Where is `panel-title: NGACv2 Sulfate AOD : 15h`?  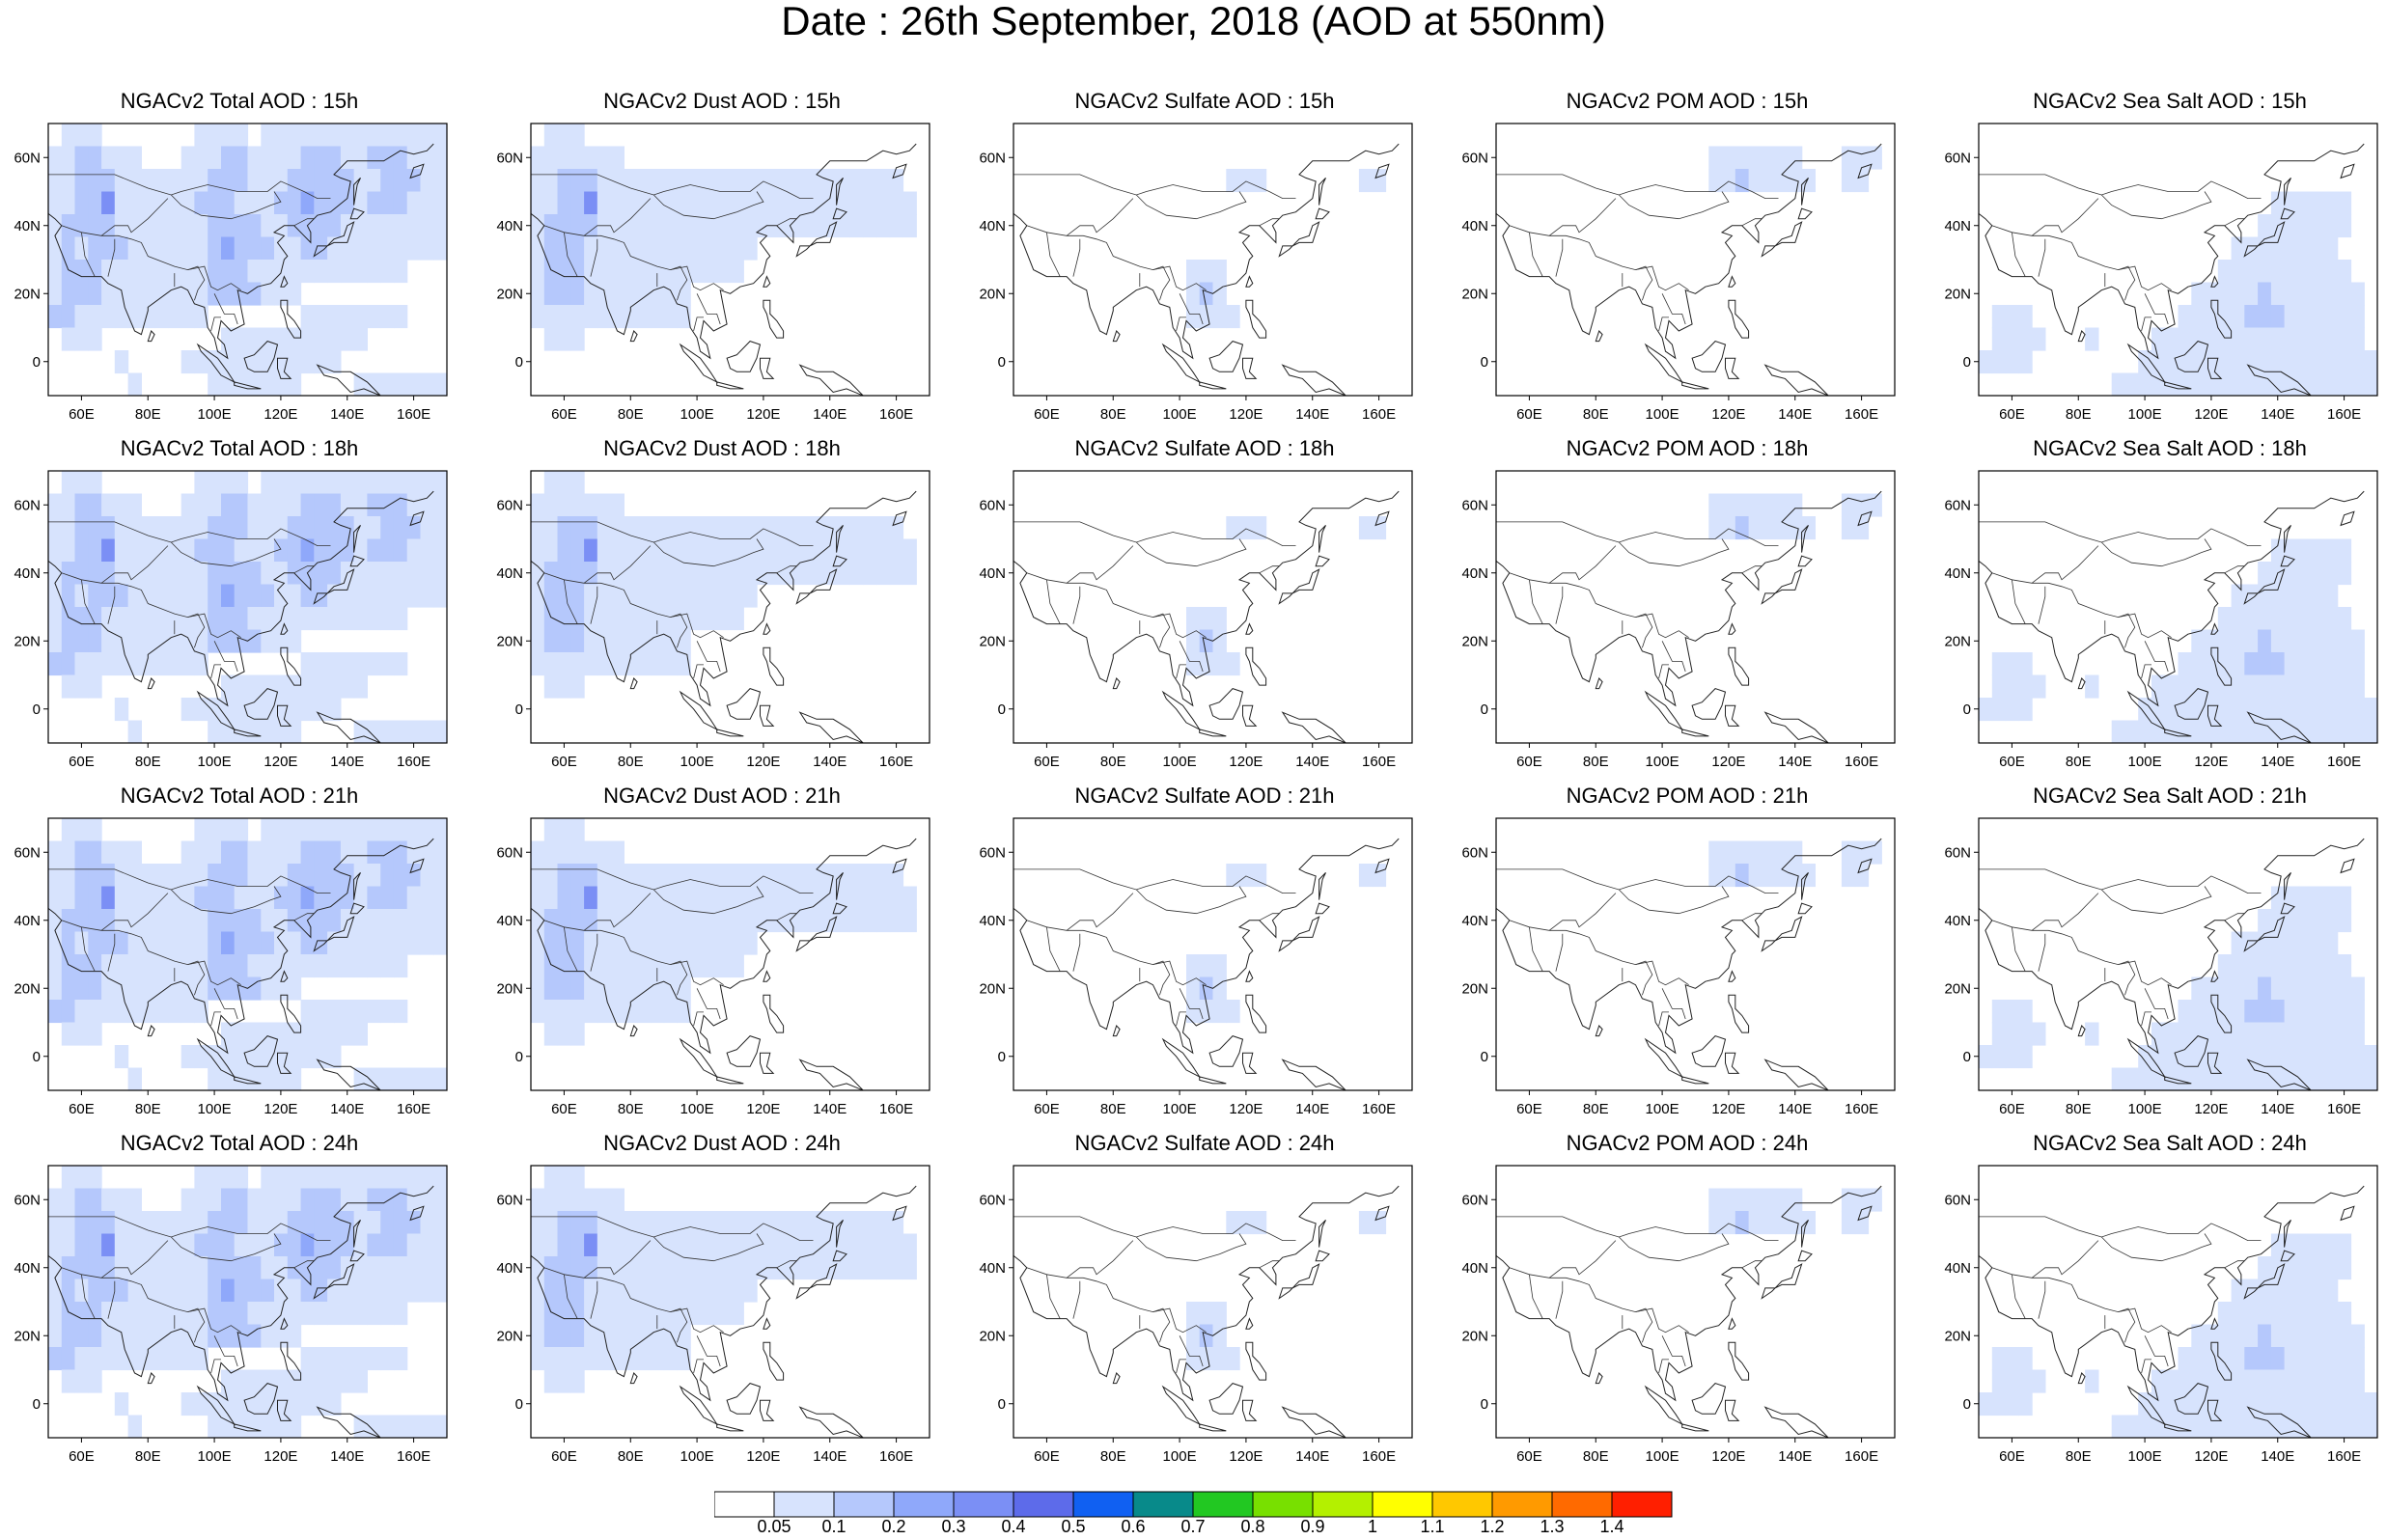 panel-title: NGACv2 Sulfate AOD : 15h is located at coordinates (1204, 101).